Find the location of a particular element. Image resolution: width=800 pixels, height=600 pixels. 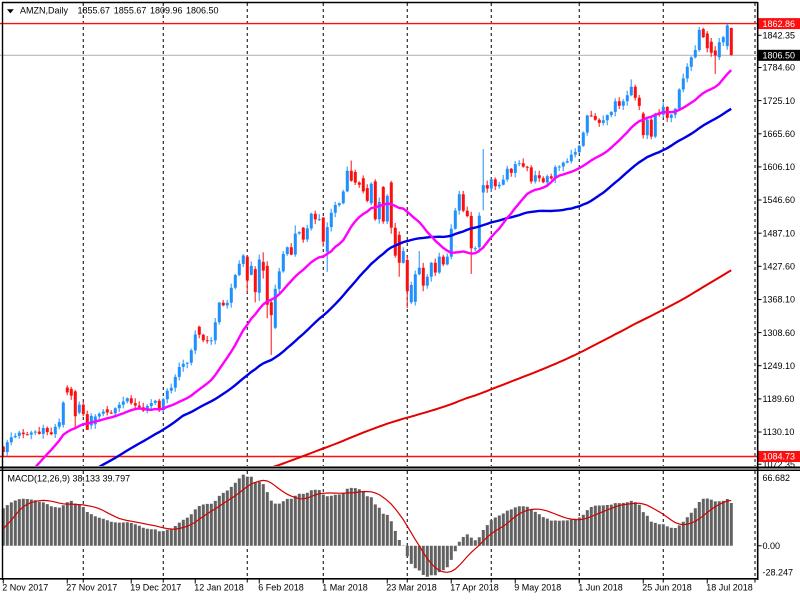

svg-text: 0.00 is located at coordinates (772, 546).